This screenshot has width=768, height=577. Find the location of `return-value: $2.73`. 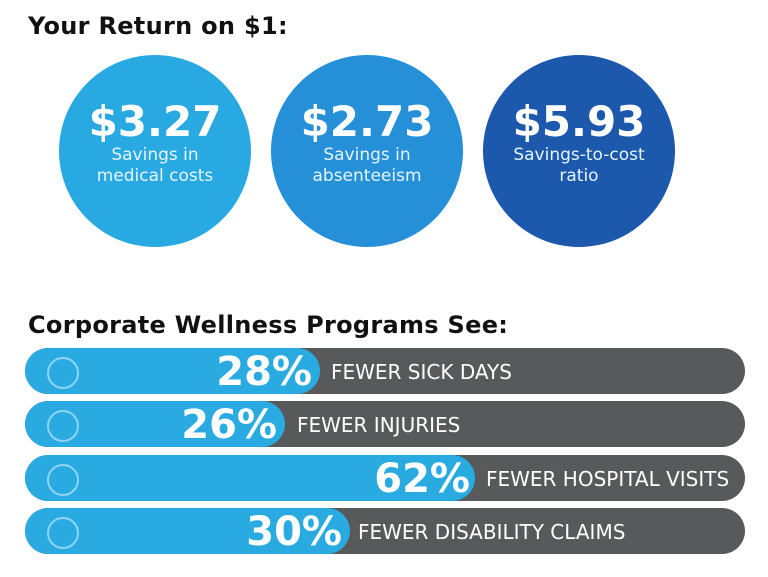

return-value: $2.73 is located at coordinates (367, 121).